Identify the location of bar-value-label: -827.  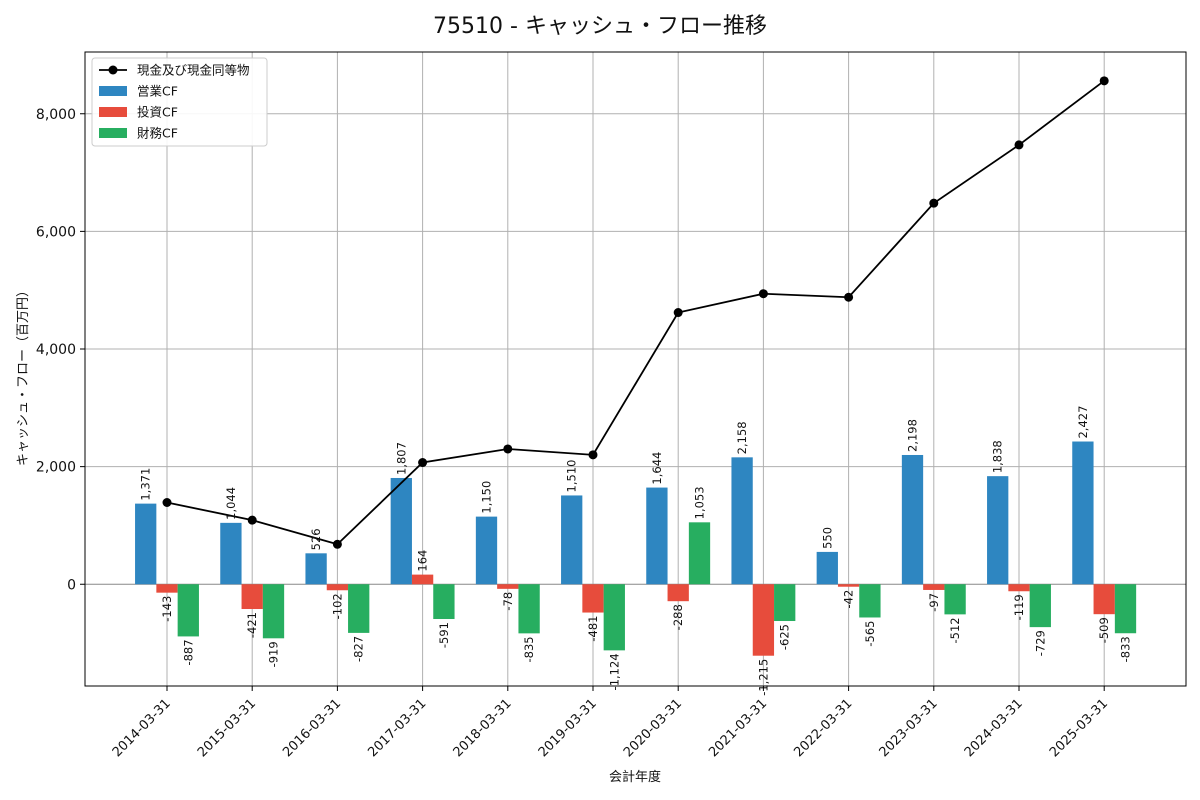
(359, 649).